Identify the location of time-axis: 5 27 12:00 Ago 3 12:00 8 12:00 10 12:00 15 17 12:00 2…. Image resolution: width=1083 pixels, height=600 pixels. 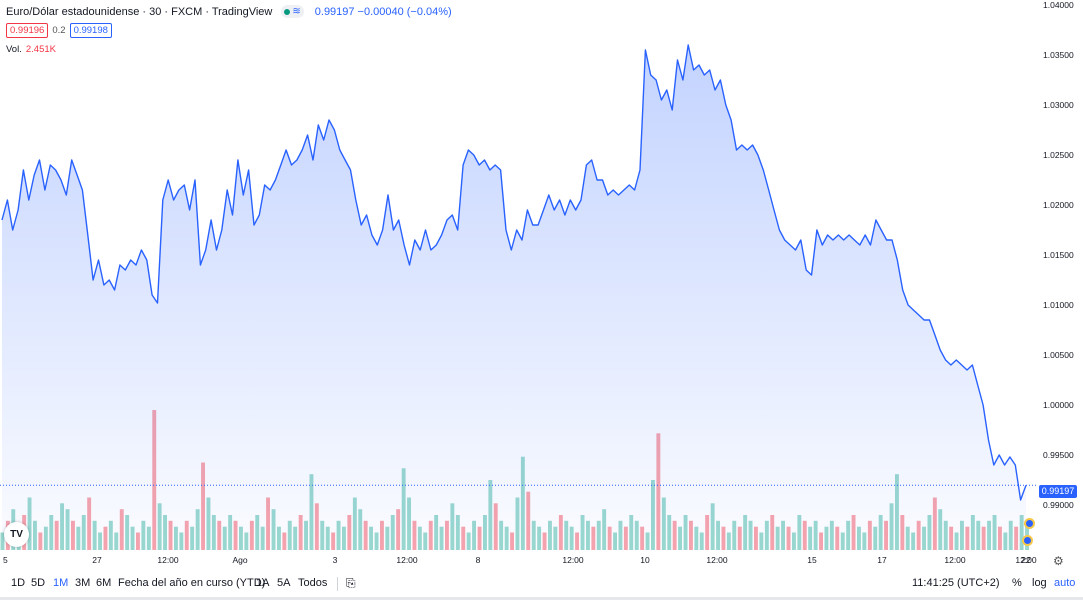
(520, 560).